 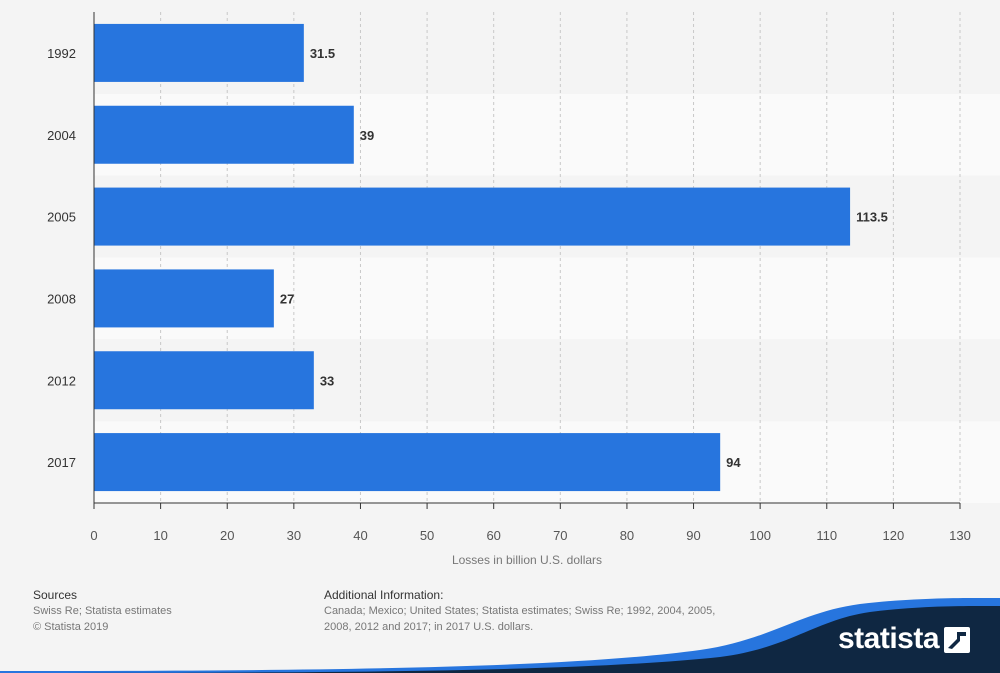 What do you see at coordinates (826, 535) in the screenshot?
I see `x-tick-label: 110` at bounding box center [826, 535].